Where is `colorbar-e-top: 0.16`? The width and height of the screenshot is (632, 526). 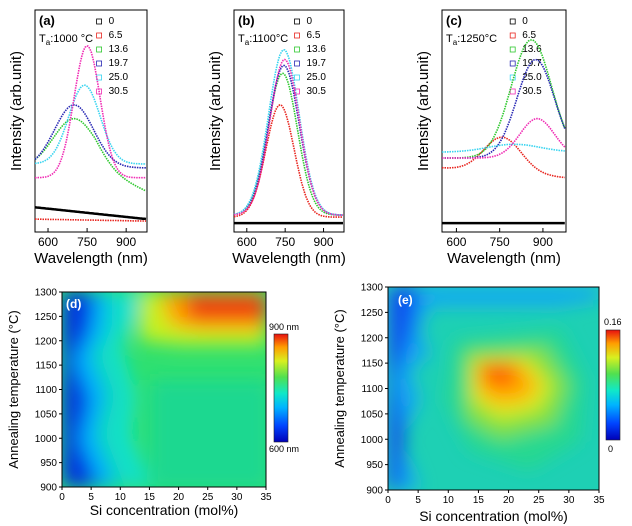 colorbar-e-top: 0.16 is located at coordinates (613, 322).